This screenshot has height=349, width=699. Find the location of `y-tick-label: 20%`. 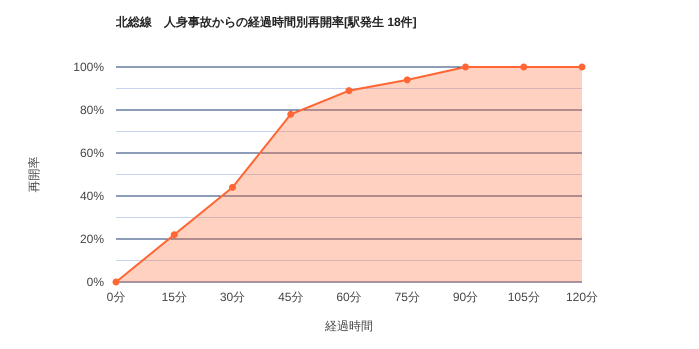

y-tick-label: 20% is located at coordinates (92, 239).